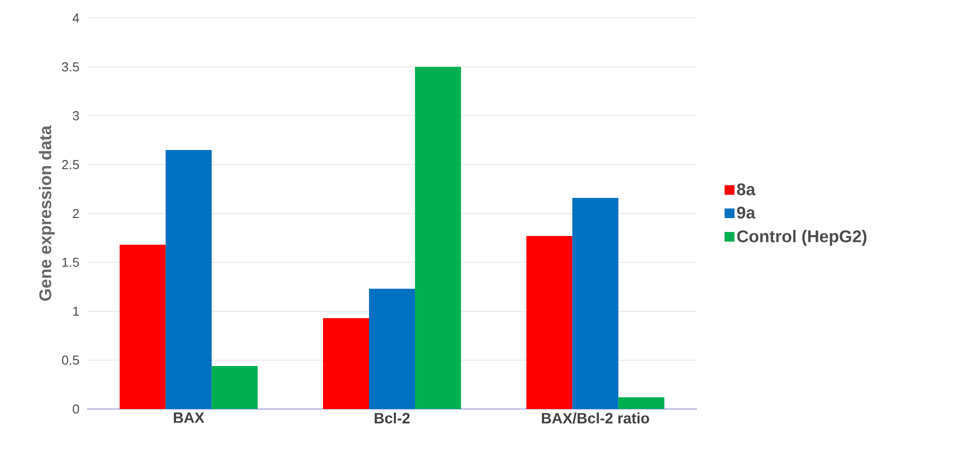 The height and width of the screenshot is (451, 960). I want to click on y-tick-label: 0.5, so click(70, 360).